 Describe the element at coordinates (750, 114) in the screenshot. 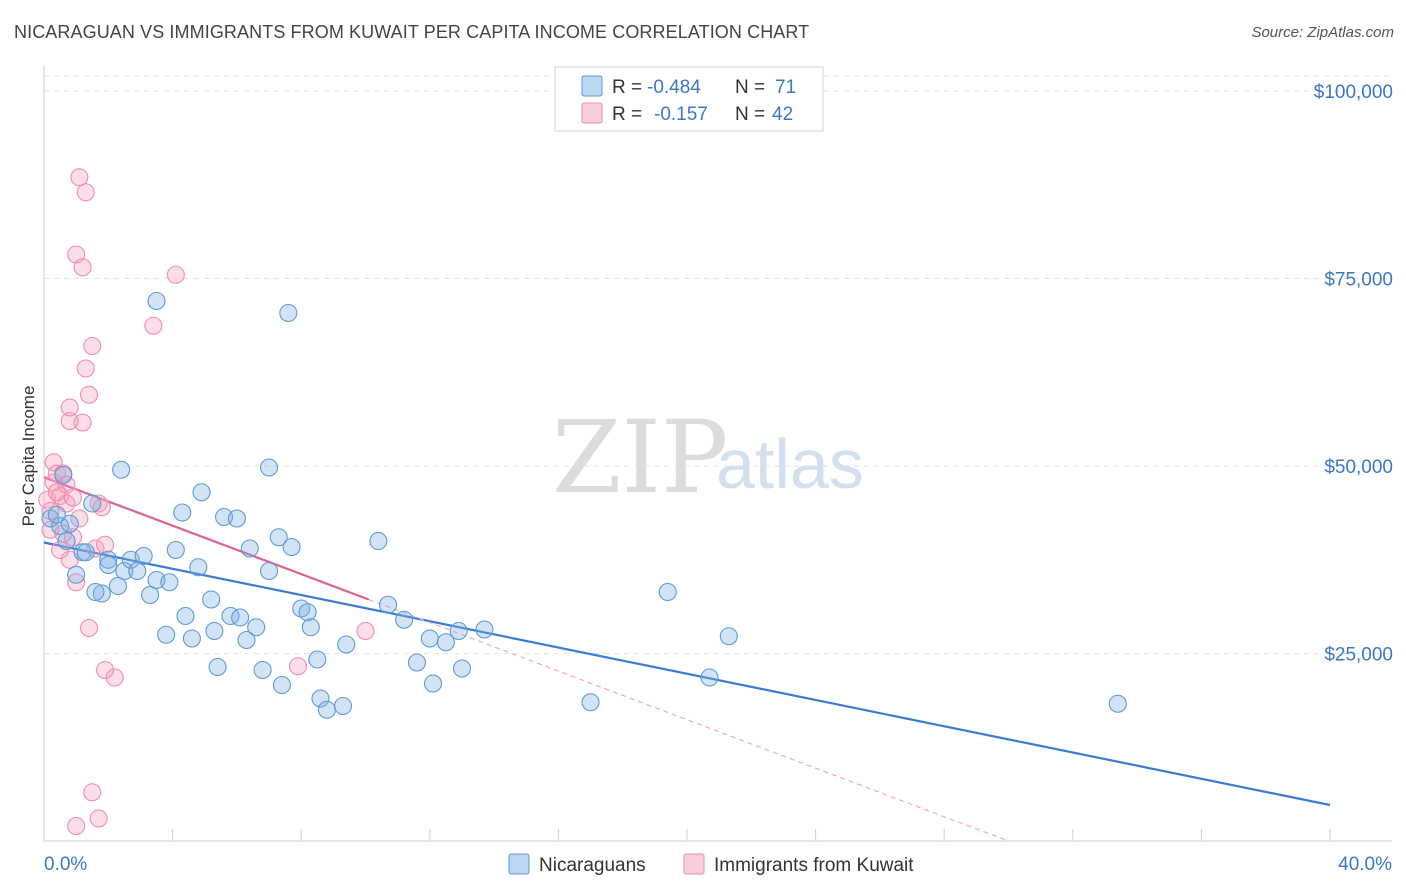

I see `legend-n-label-2: N =` at that location.